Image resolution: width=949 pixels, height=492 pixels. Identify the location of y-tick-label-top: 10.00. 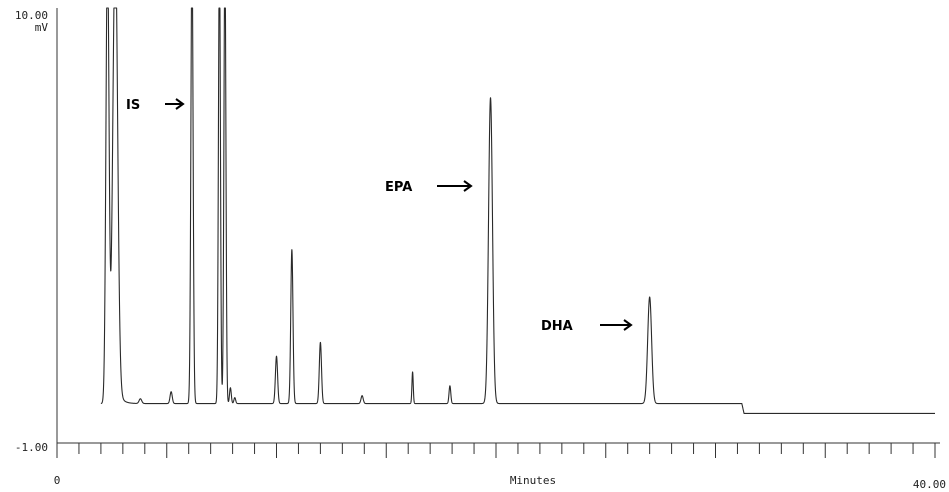
(31, 15).